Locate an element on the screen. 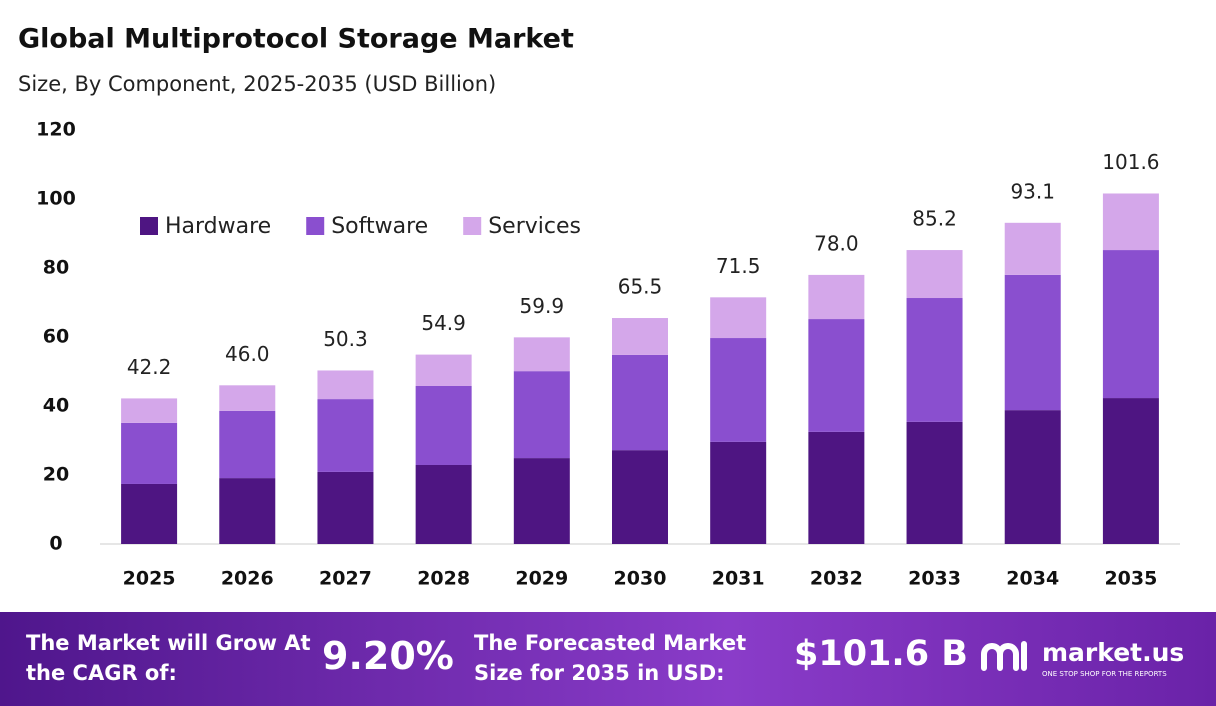 This screenshot has width=1216, height=706. y-tick-label: 20 is located at coordinates (56, 475).